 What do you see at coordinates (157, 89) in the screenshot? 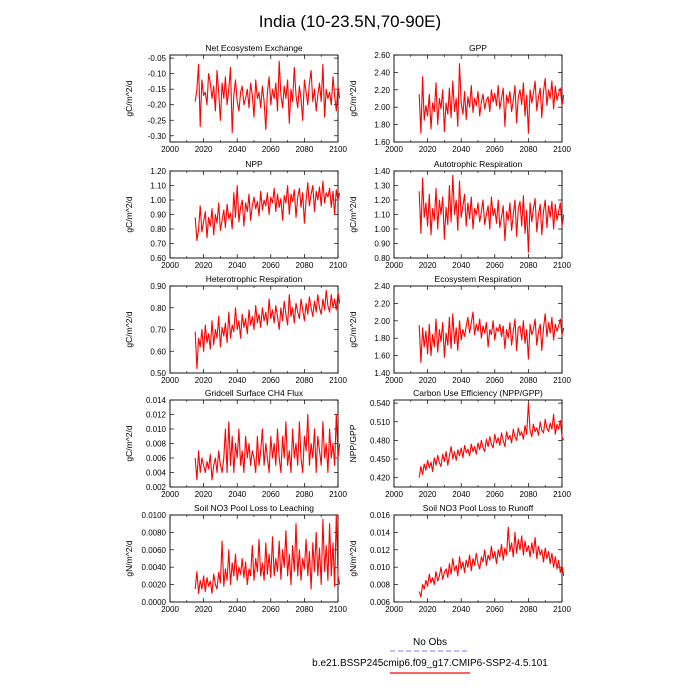
I see `y-tick-label: -0.15` at bounding box center [157, 89].